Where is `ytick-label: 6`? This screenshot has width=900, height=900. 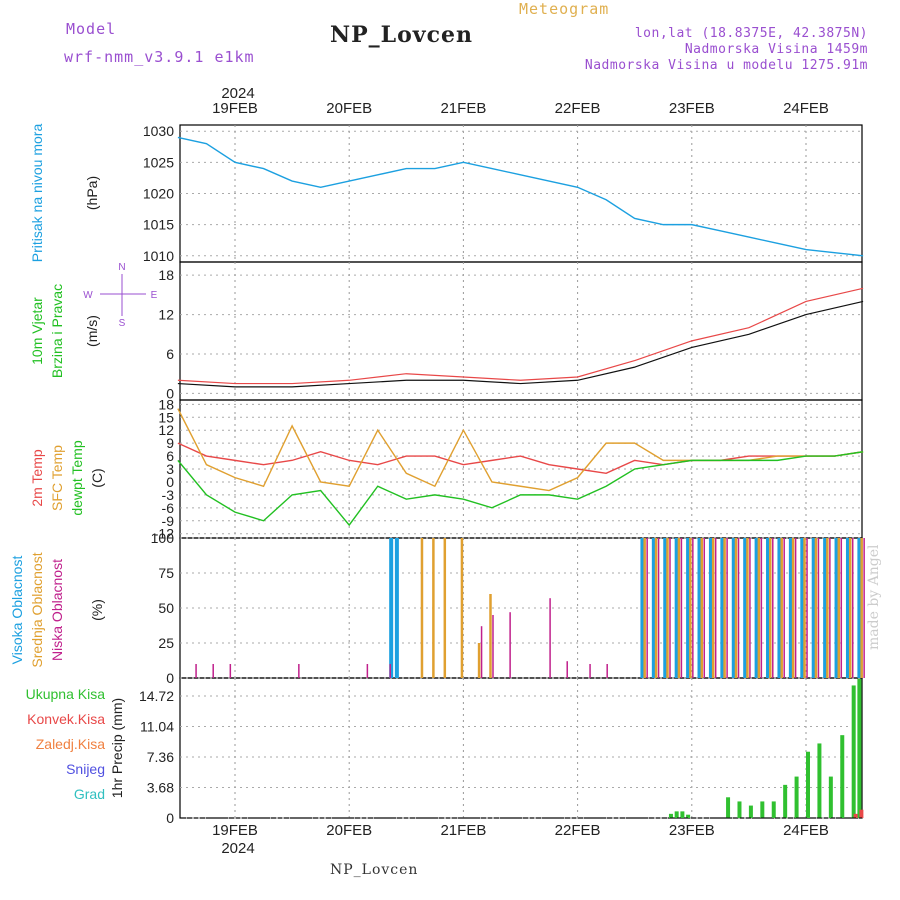 ytick-label: 6 is located at coordinates (170, 354).